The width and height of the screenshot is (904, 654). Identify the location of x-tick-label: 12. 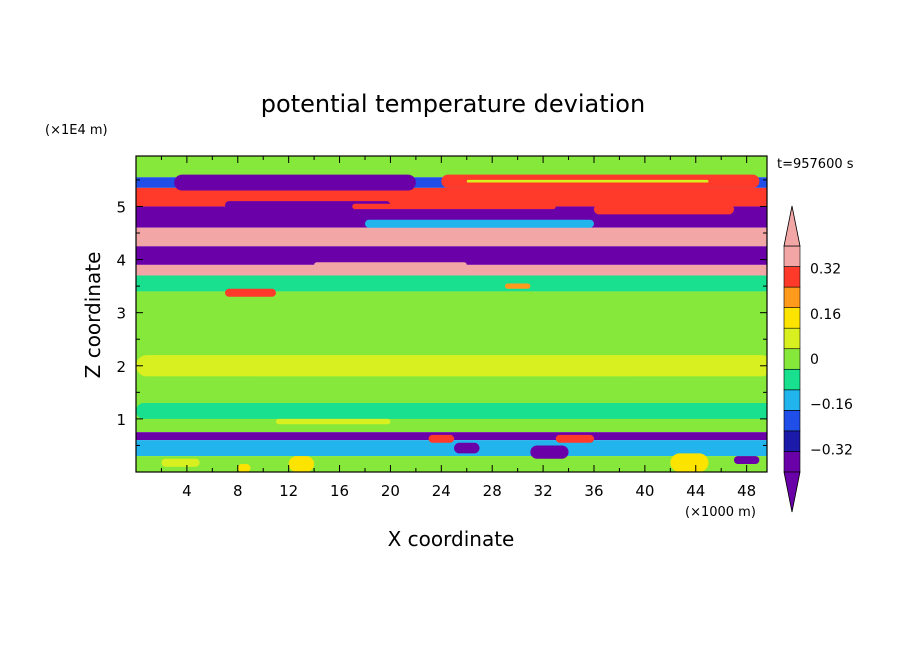
(288, 491).